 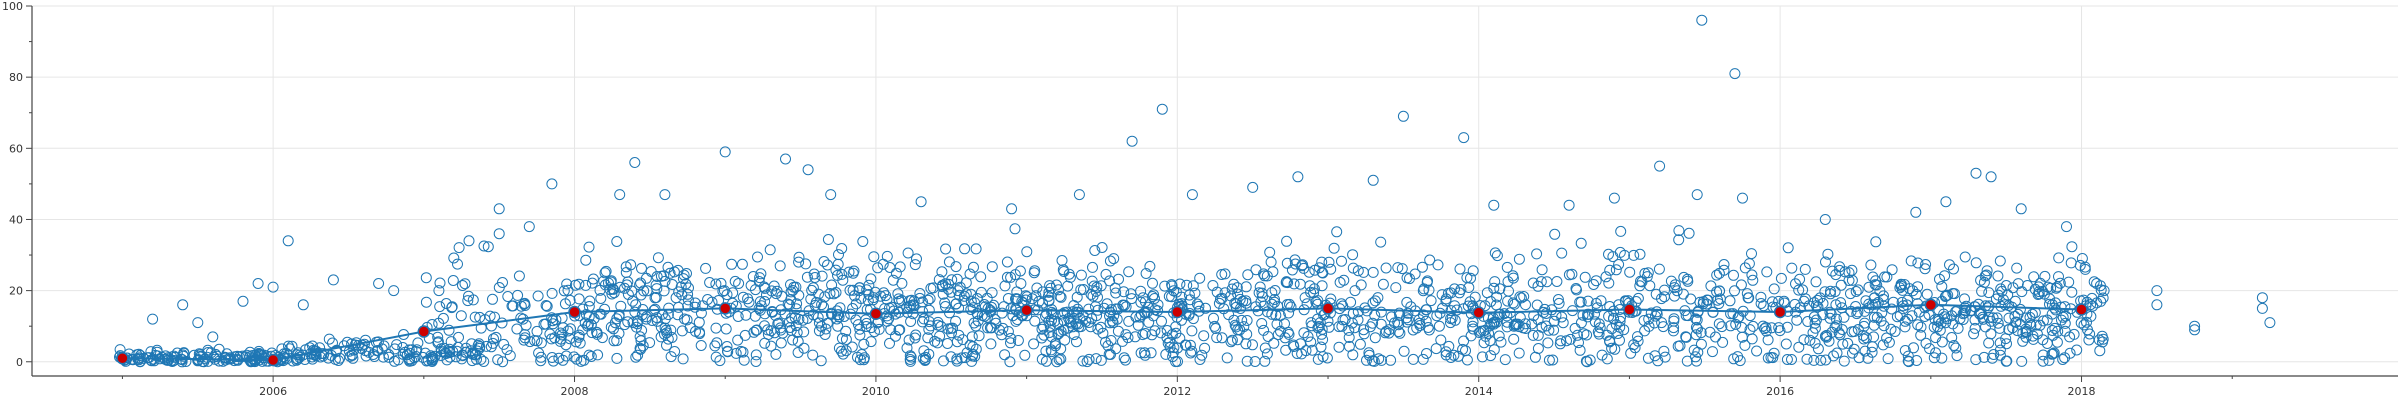 I want to click on x-tick-label: 2018, so click(x=2082, y=391).